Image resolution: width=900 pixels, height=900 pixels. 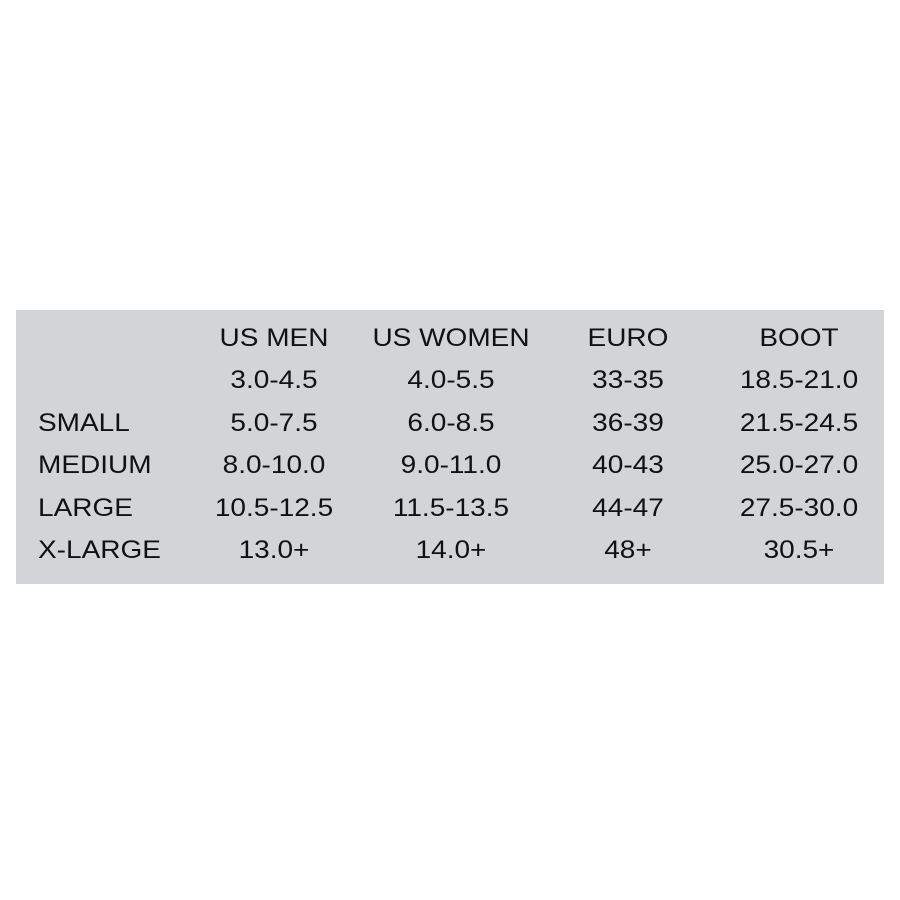 What do you see at coordinates (628, 423) in the screenshot?
I see `cell-euro: 36-39` at bounding box center [628, 423].